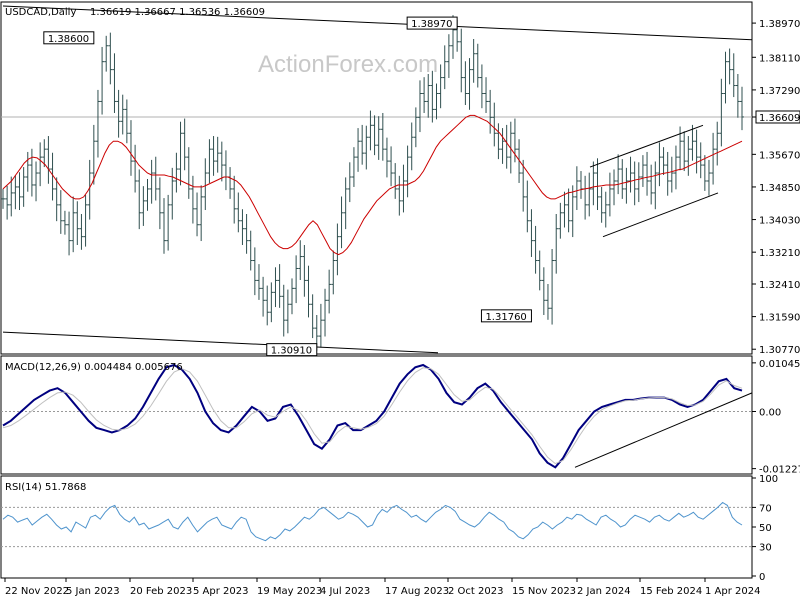 This screenshot has width=800, height=600. What do you see at coordinates (732, 591) in the screenshot?
I see `x-tick-label: 1 Apr 2024` at bounding box center [732, 591].